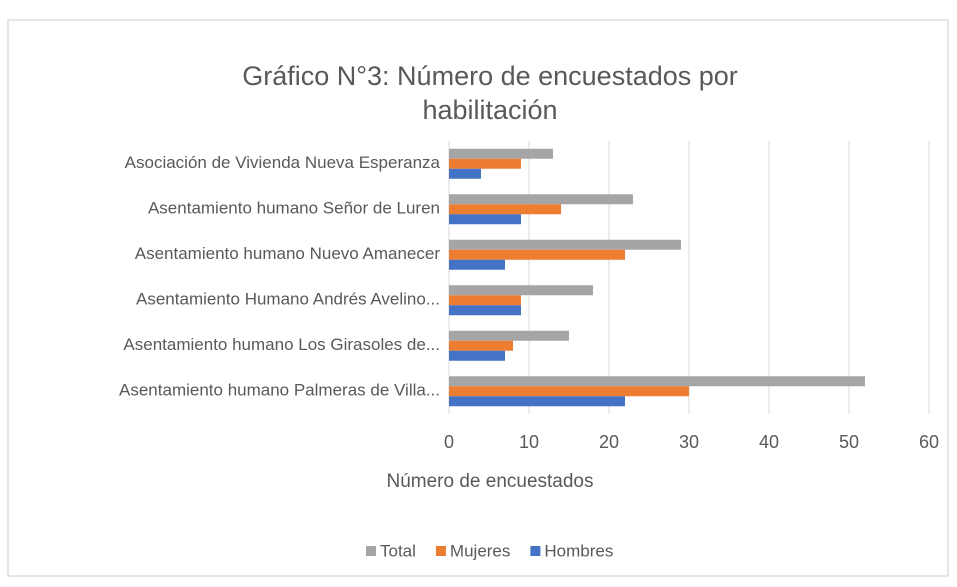 Image resolution: width=957 pixels, height=587 pixels. What do you see at coordinates (288, 253) in the screenshot?
I see `y-tick-label: Asentamiento humano Nuevo Amanecer` at bounding box center [288, 253].